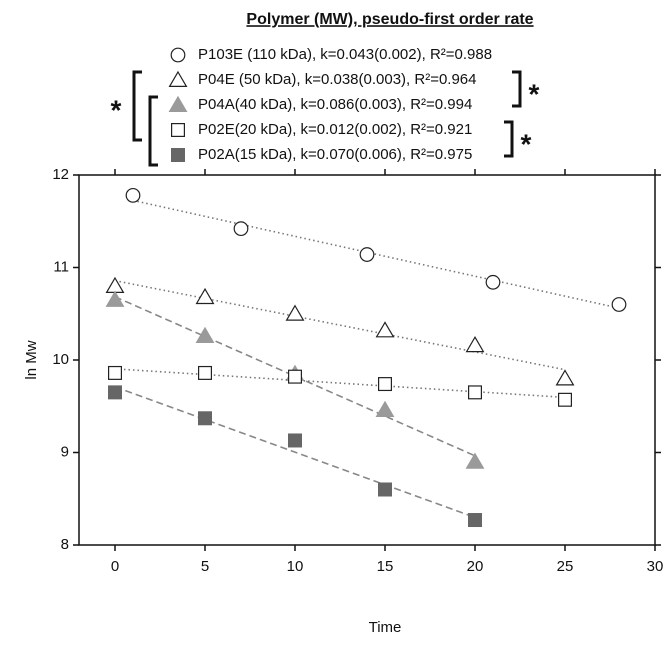 The image size is (670, 646). What do you see at coordinates (31, 359) in the screenshot?
I see `y-axis-label: ln Mw` at bounding box center [31, 359].